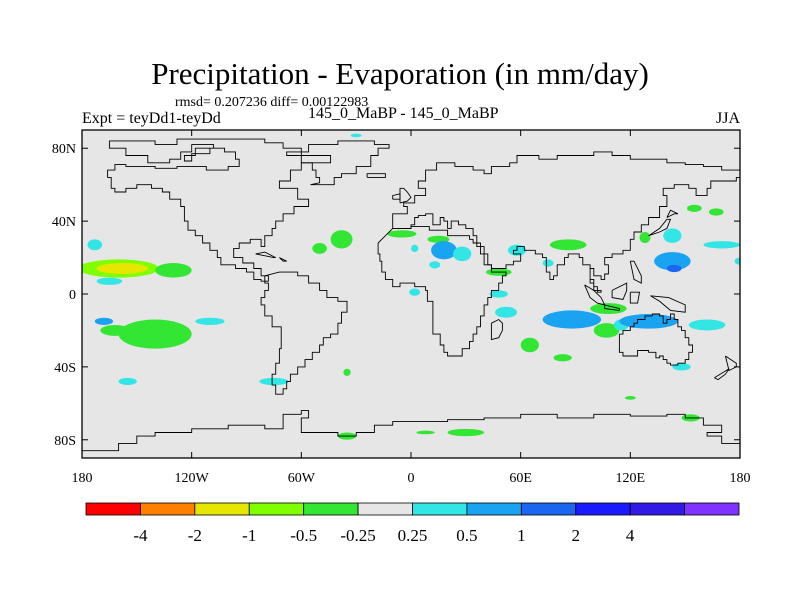 Image resolution: width=800 pixels, height=600 pixels. I want to click on stats-text: rmsd= 0.207236 diff= 0.00122983, so click(272, 102).